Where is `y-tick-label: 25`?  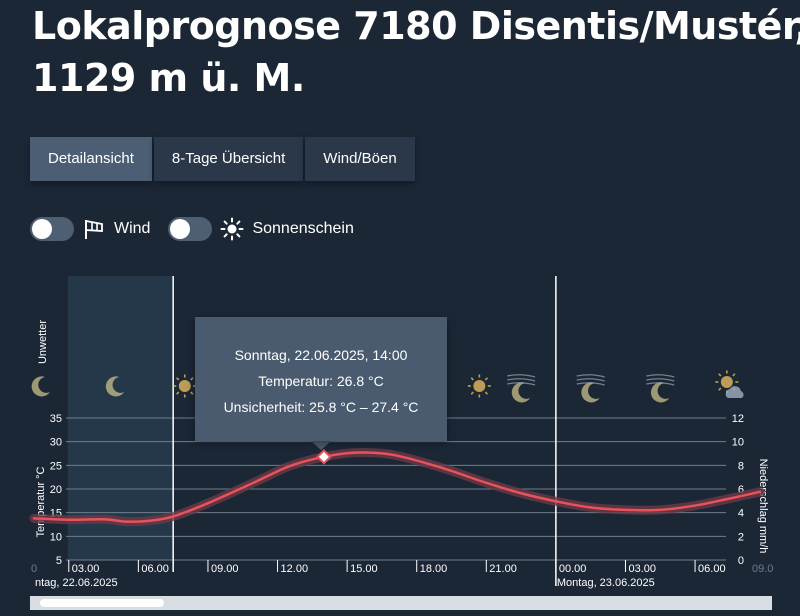
y-tick-label: 25 is located at coordinates (56, 466).